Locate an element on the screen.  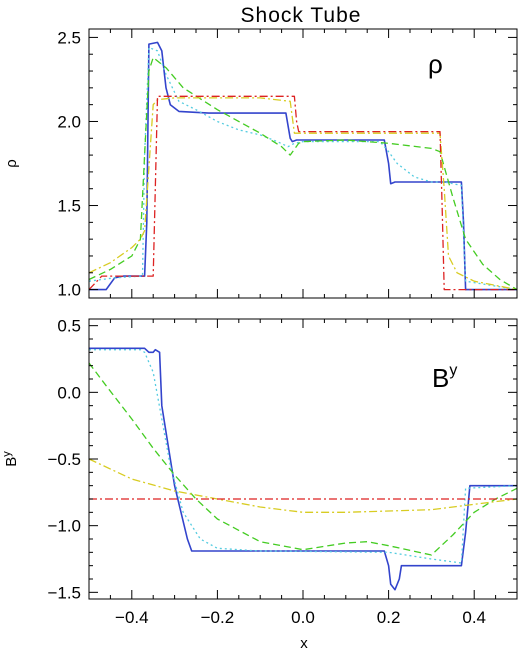
density-ytick-label: 2.5 is located at coordinates (69, 37).